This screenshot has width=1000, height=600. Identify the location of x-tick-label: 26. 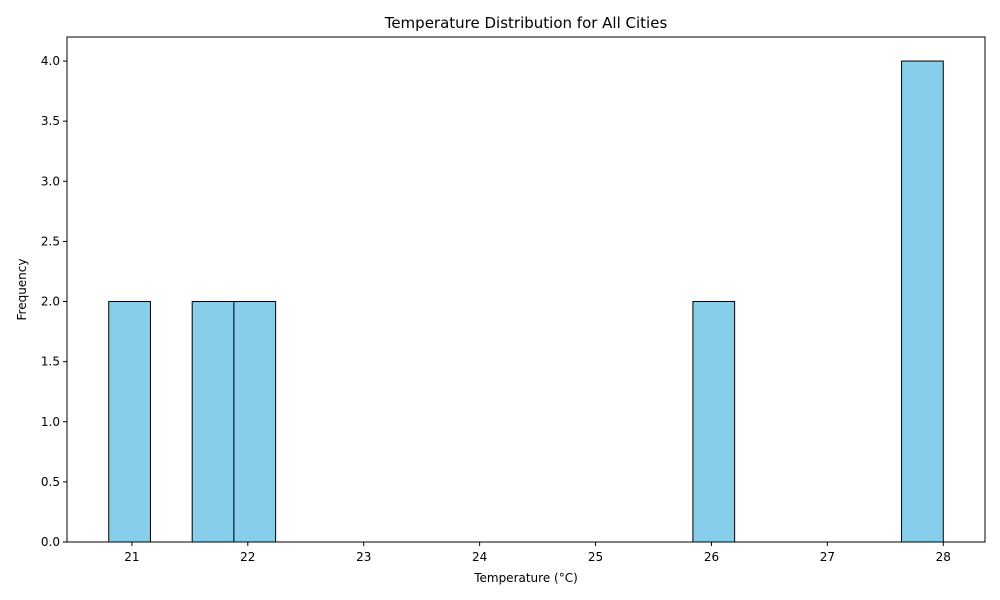
(711, 557).